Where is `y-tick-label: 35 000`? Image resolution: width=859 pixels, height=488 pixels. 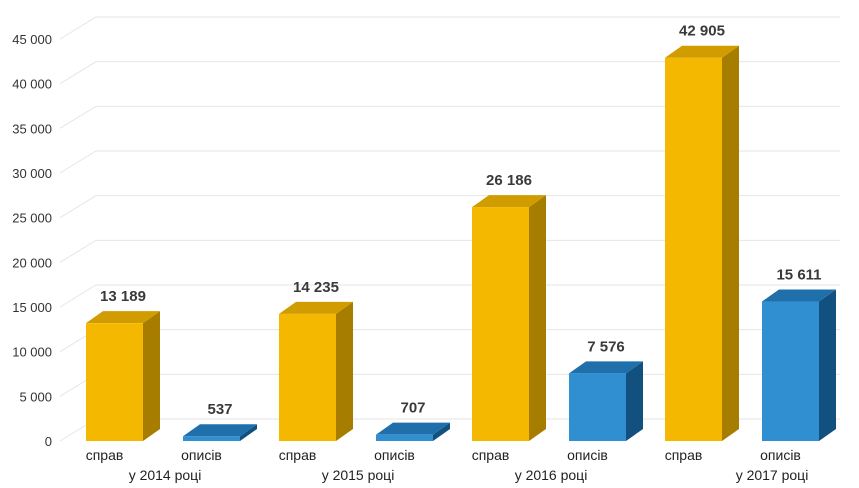
y-tick-label: 35 000 is located at coordinates (32, 128).